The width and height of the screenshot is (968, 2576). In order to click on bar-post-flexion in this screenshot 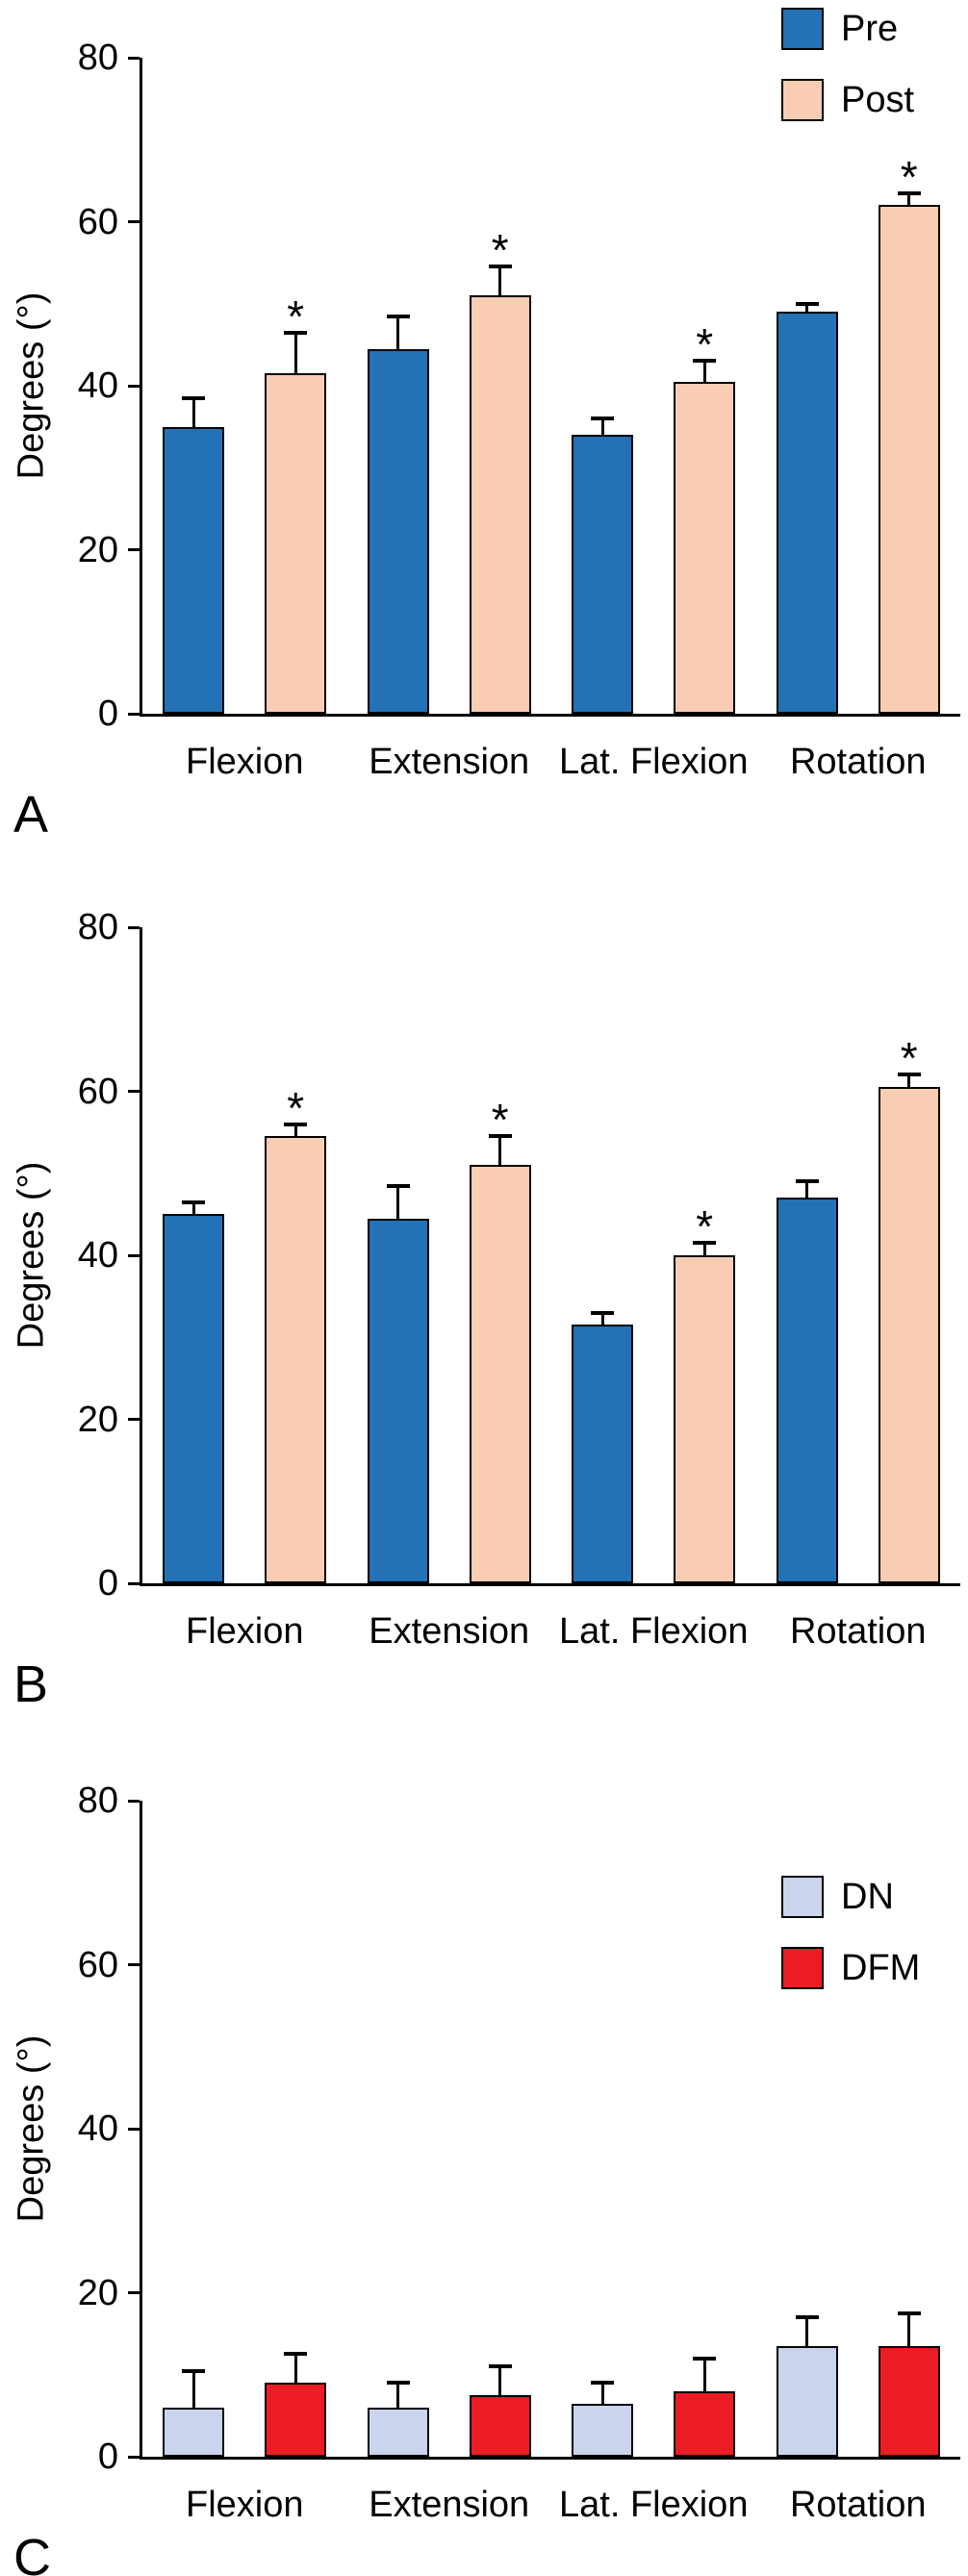, I will do `click(296, 543)`.